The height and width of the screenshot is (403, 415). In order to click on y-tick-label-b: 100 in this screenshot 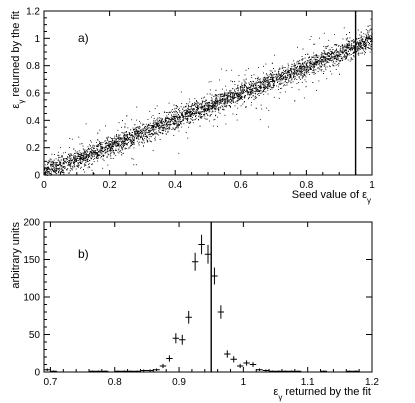, I will do `click(31, 298)`.